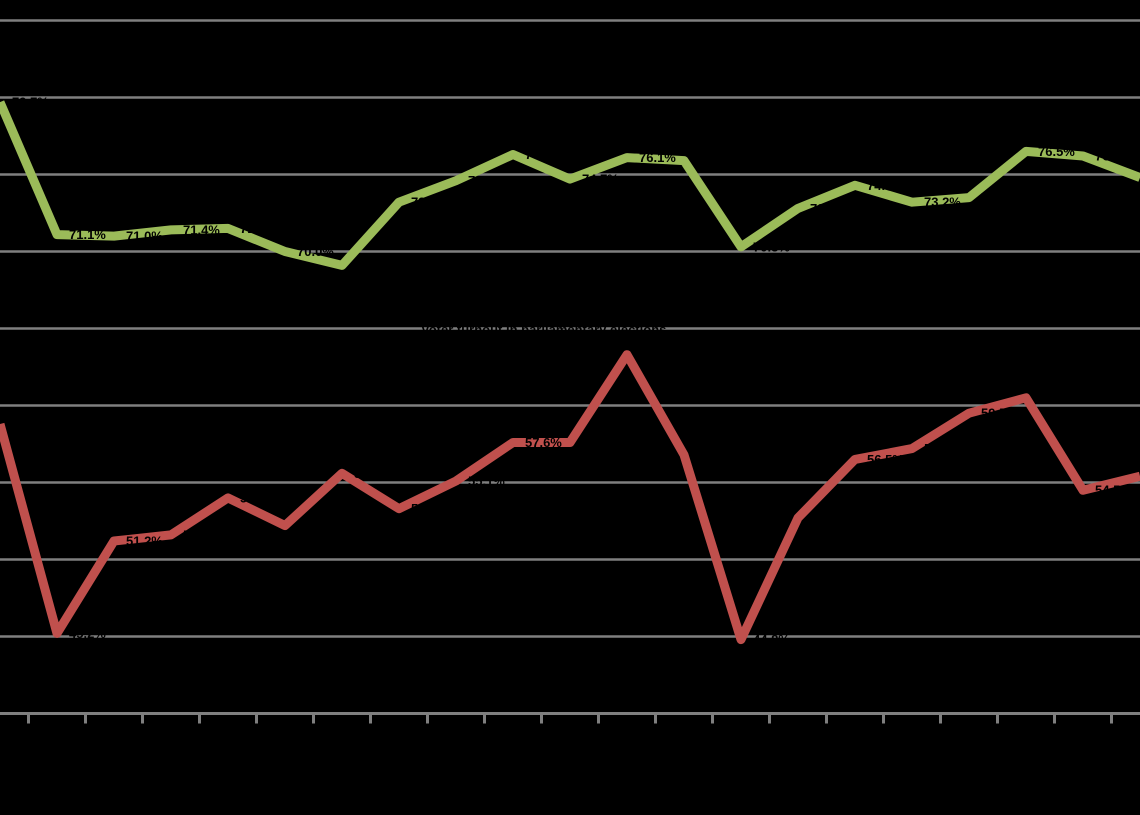 This screenshot has width=1140, height=815. What do you see at coordinates (885, 459) in the screenshot?
I see `data-label: 56.5%` at bounding box center [885, 459].